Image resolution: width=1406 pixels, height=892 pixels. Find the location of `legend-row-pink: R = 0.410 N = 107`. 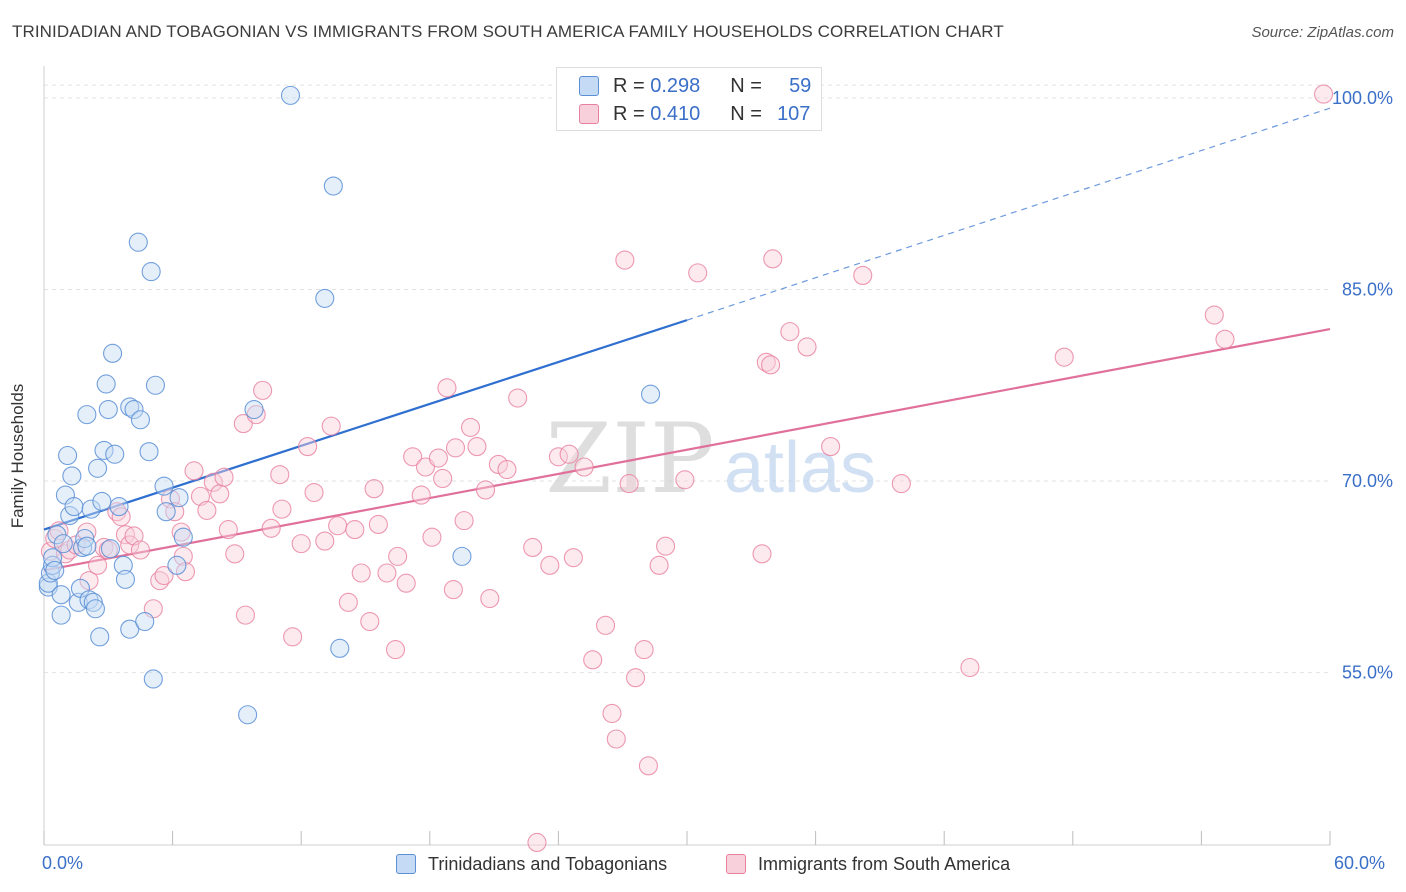

legend-row-pink: R = 0.410 N = 107 is located at coordinates (694, 114).